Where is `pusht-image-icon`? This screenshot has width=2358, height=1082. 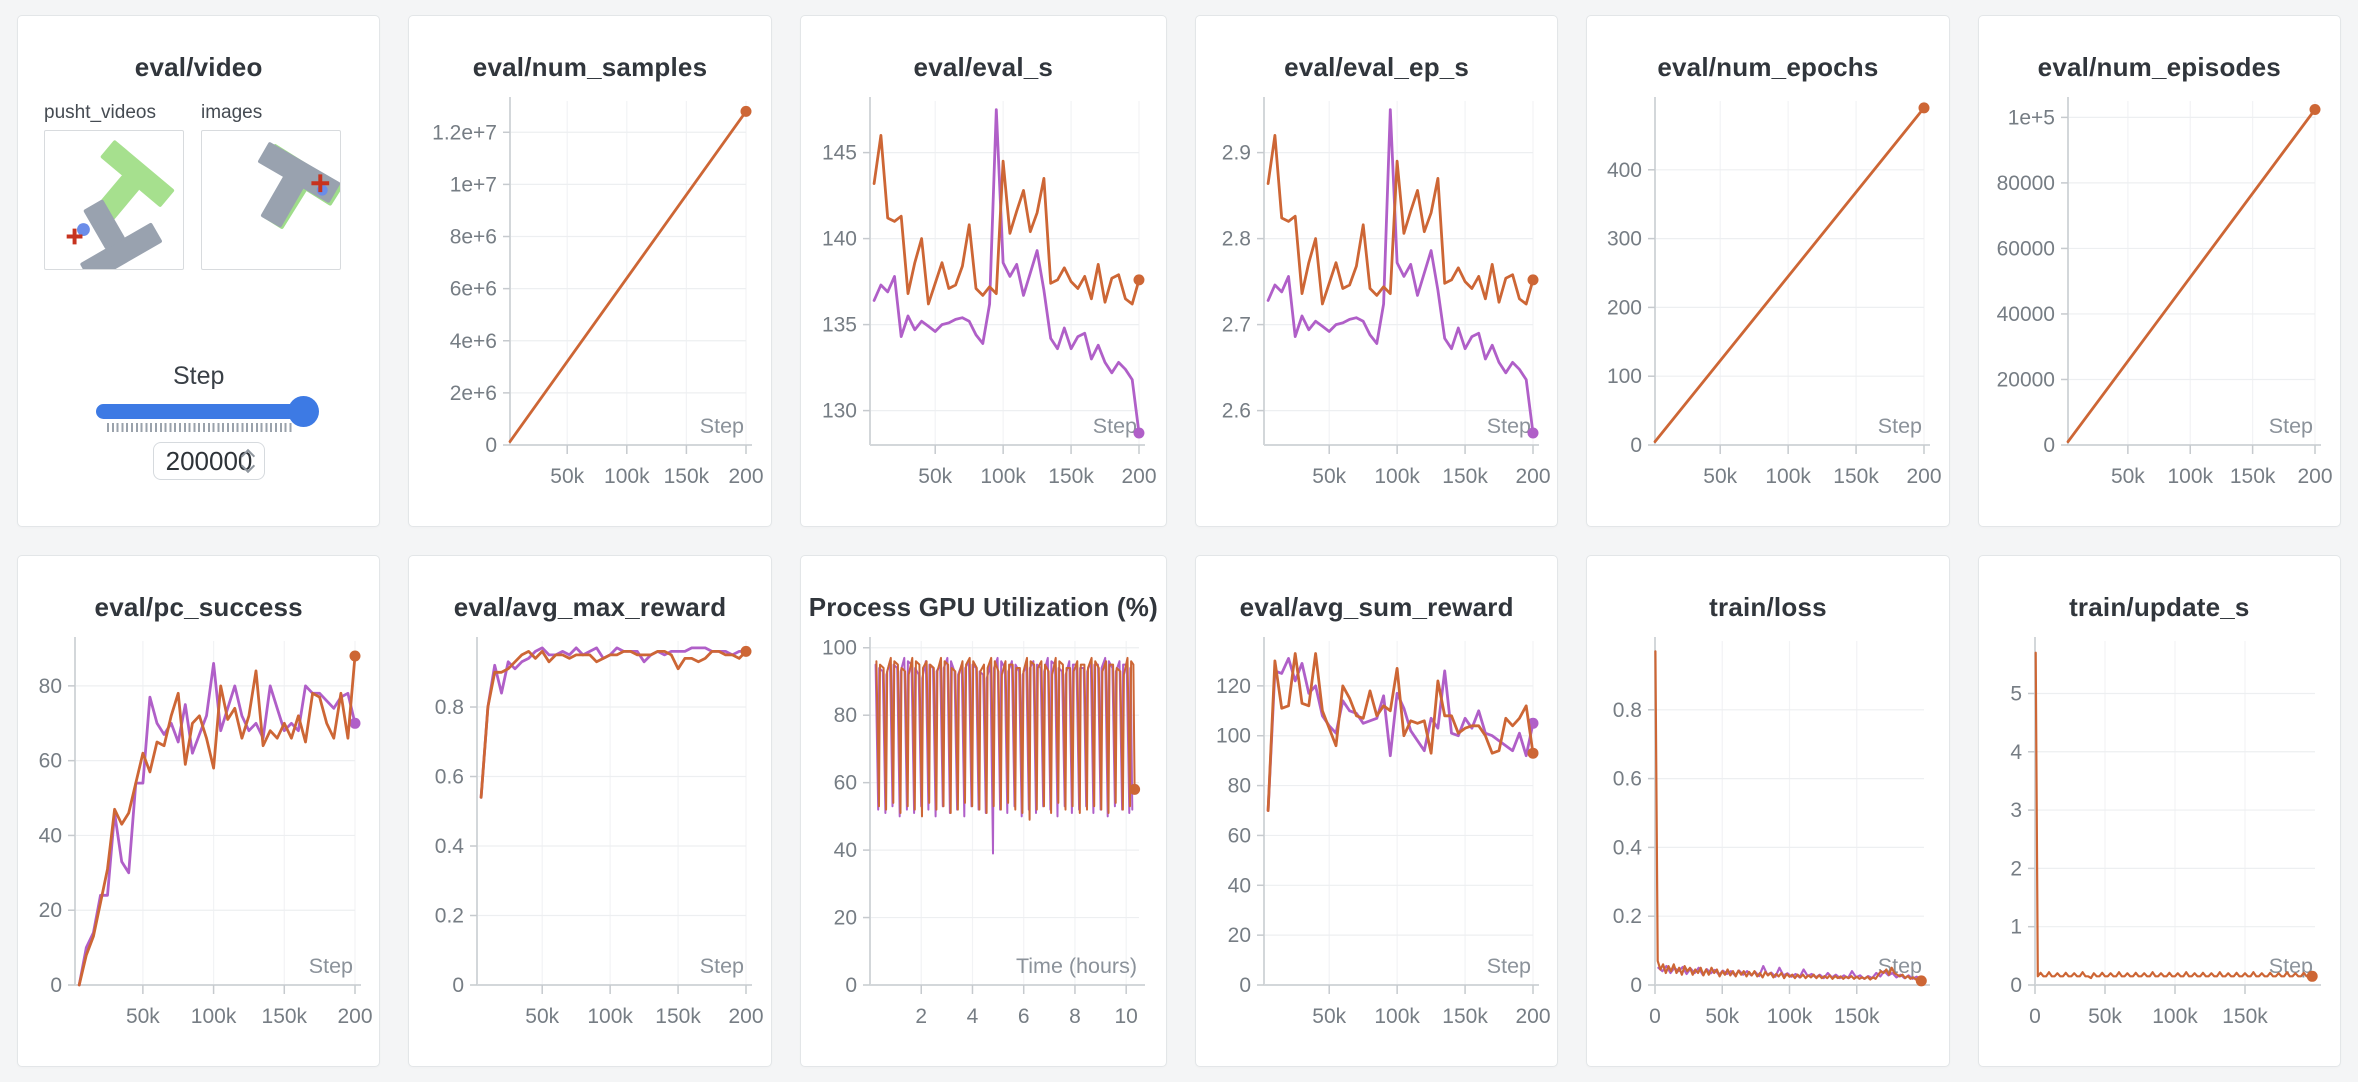 pusht-image-icon is located at coordinates (299, 185).